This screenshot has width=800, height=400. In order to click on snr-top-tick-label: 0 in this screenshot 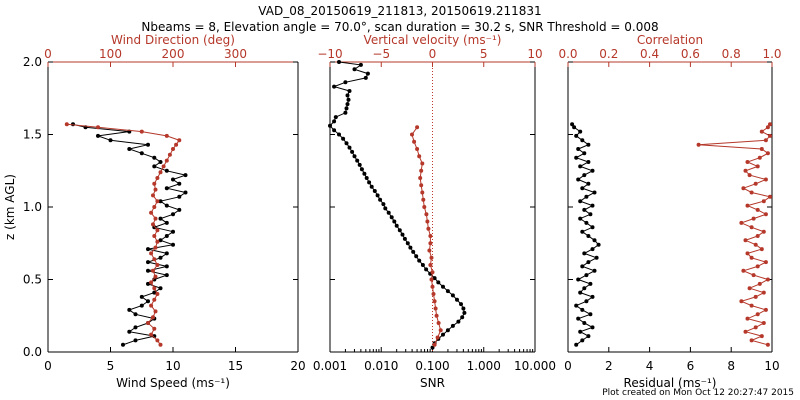, I will do `click(433, 54)`.